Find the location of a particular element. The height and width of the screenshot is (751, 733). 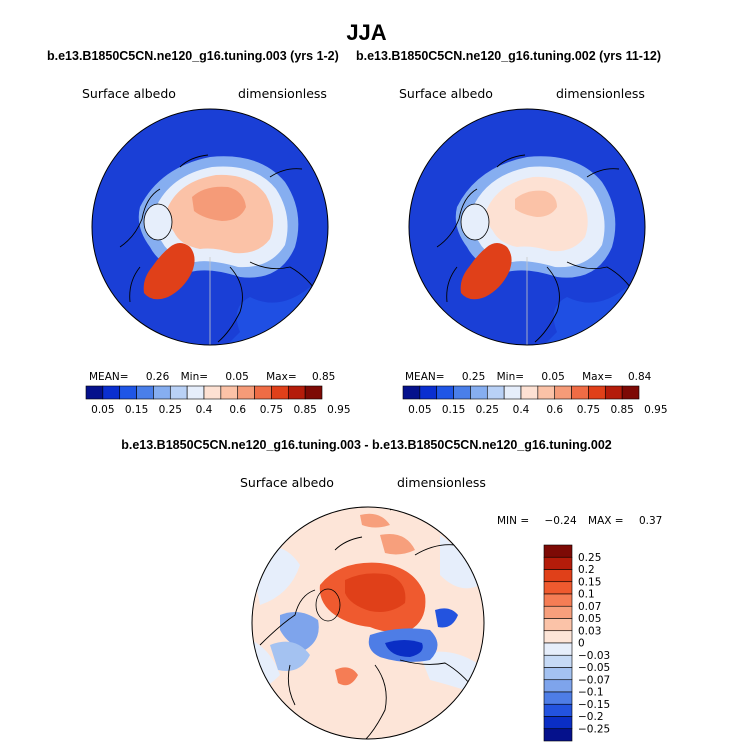

colorbar-tick-label: 0.2 is located at coordinates (586, 570).